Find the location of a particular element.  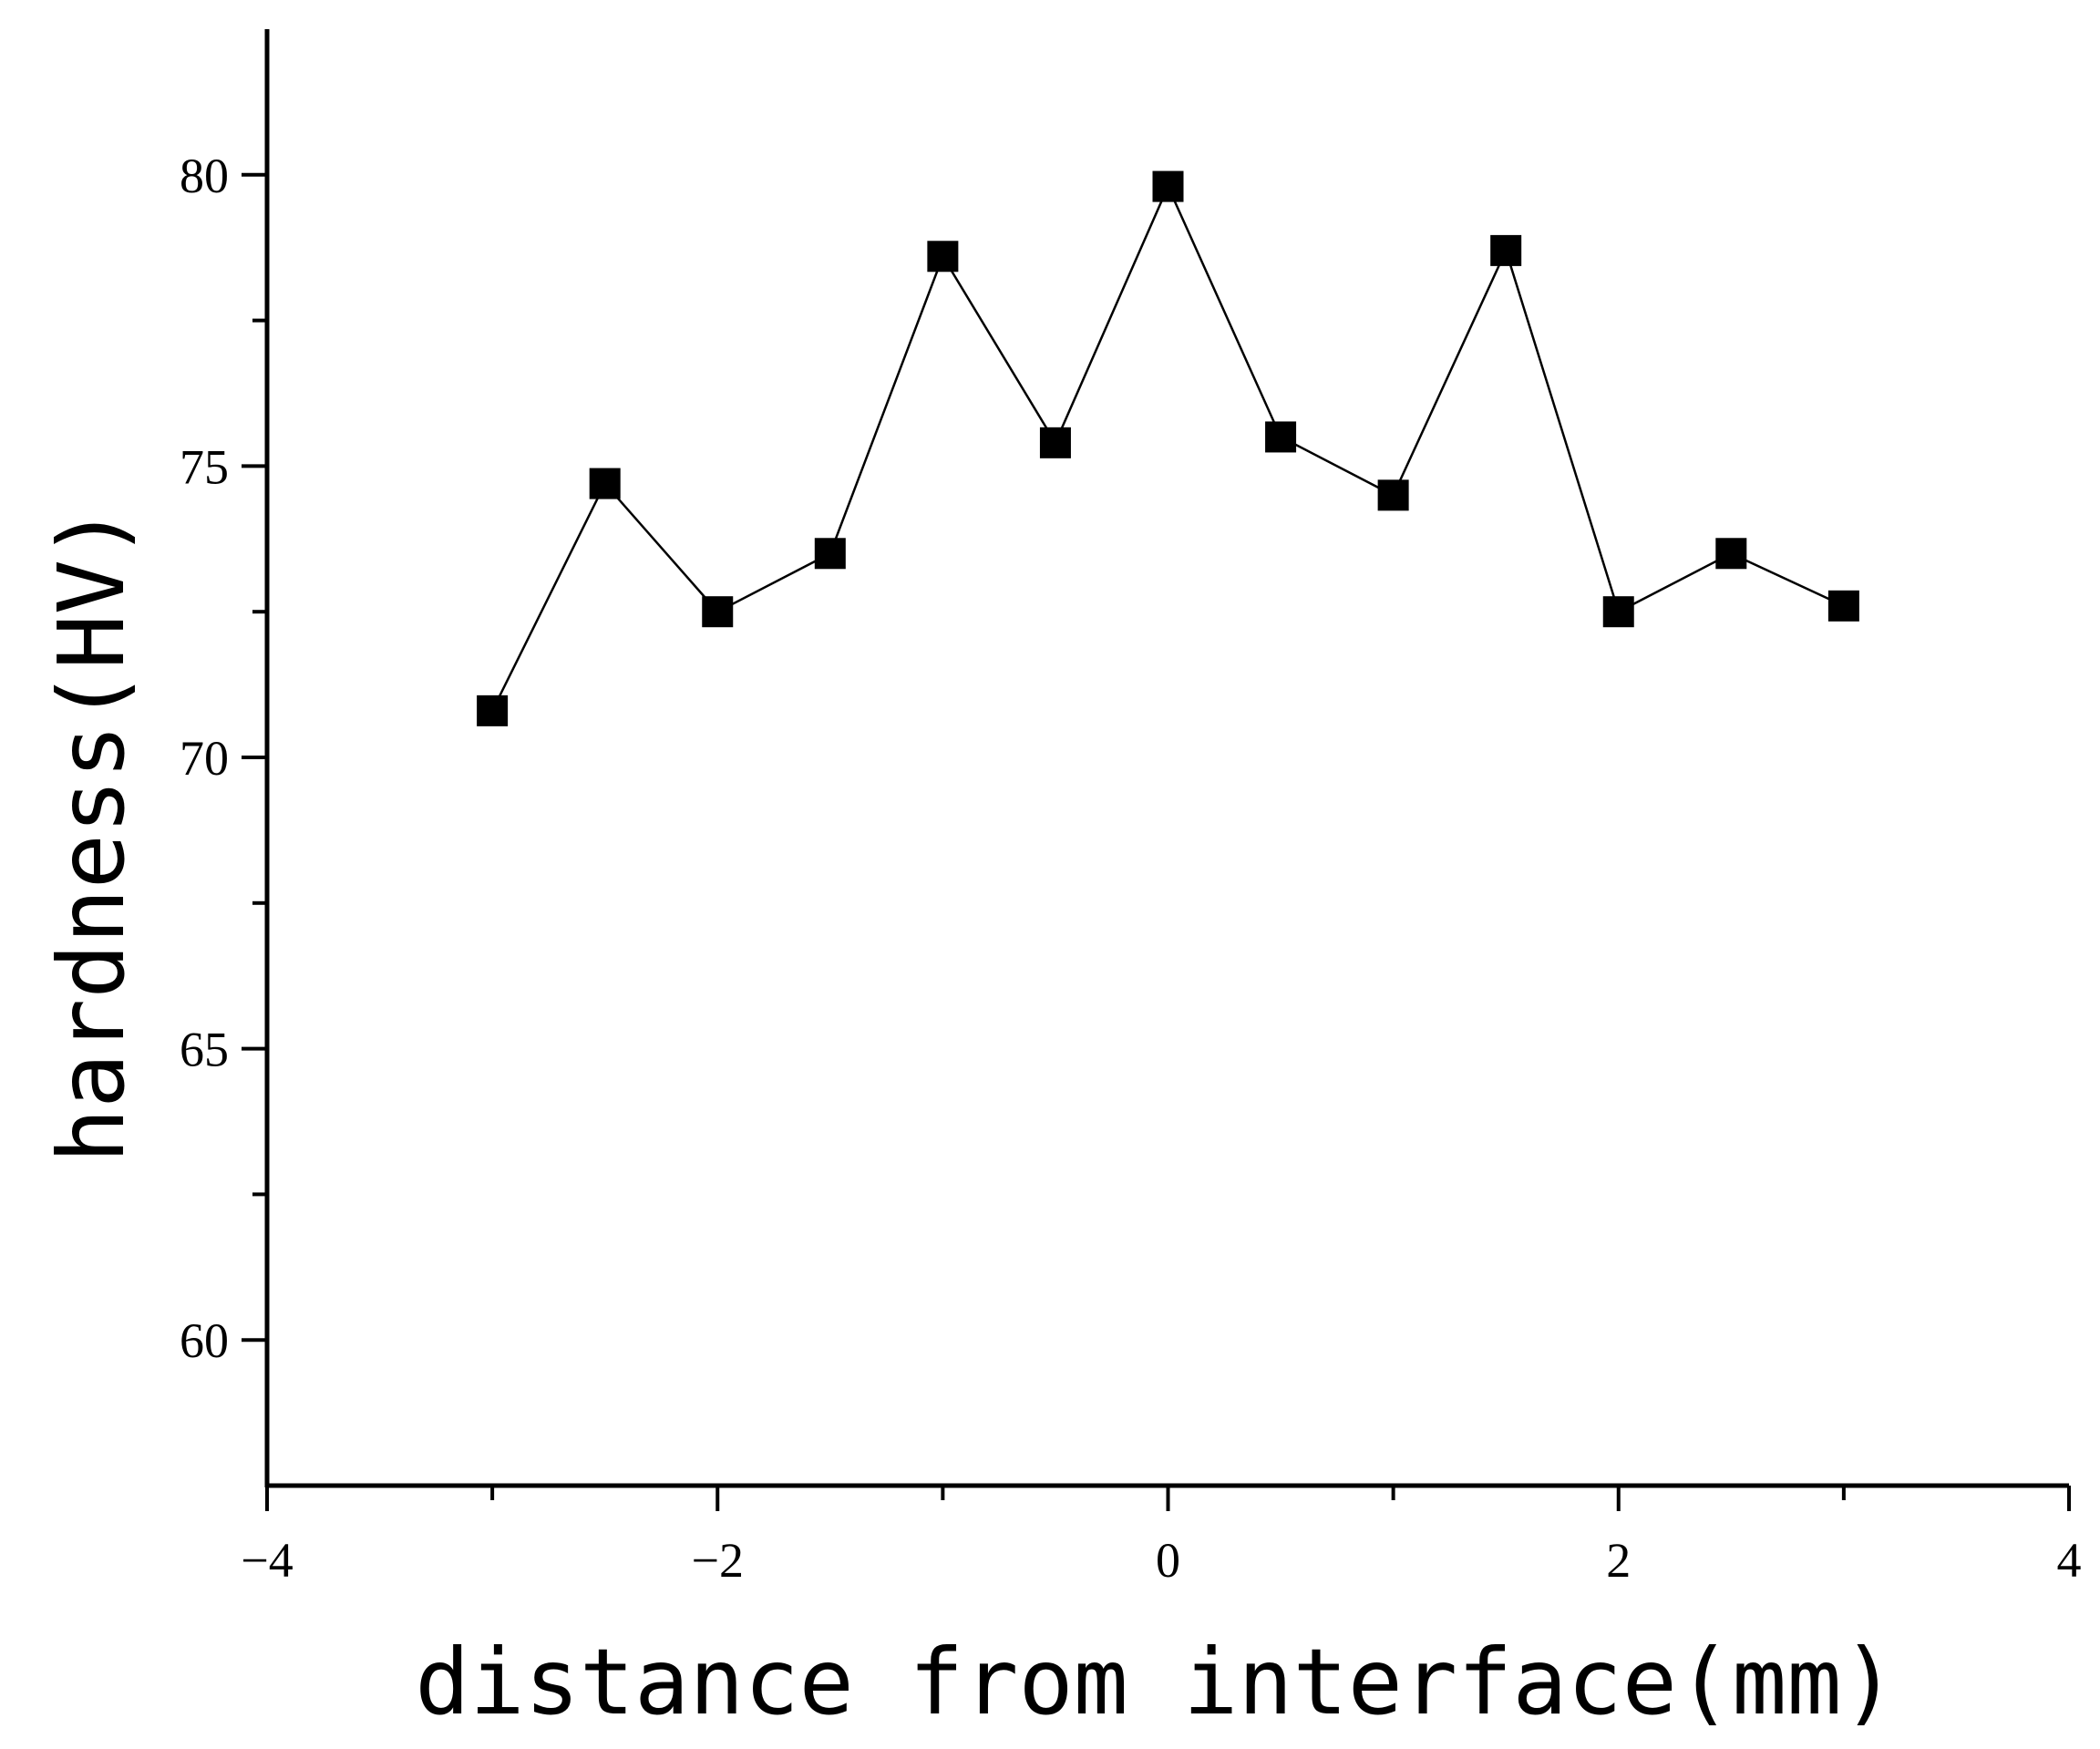

y-tick-label: 60 is located at coordinates (204, 1340).